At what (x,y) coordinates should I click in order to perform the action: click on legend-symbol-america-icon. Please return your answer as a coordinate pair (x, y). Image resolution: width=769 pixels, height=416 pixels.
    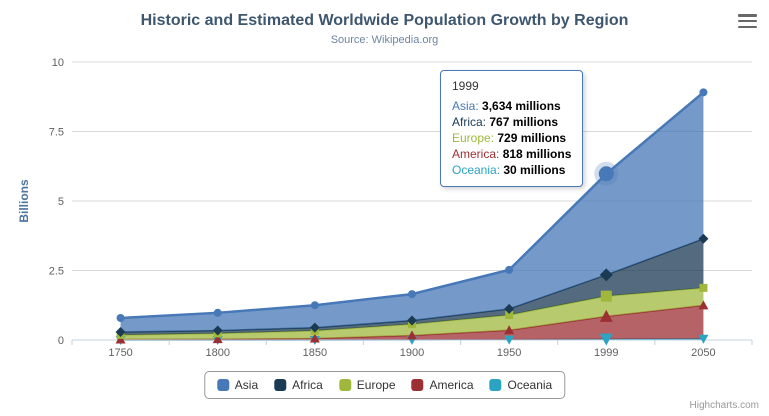
    Looking at the image, I should click on (417, 385).